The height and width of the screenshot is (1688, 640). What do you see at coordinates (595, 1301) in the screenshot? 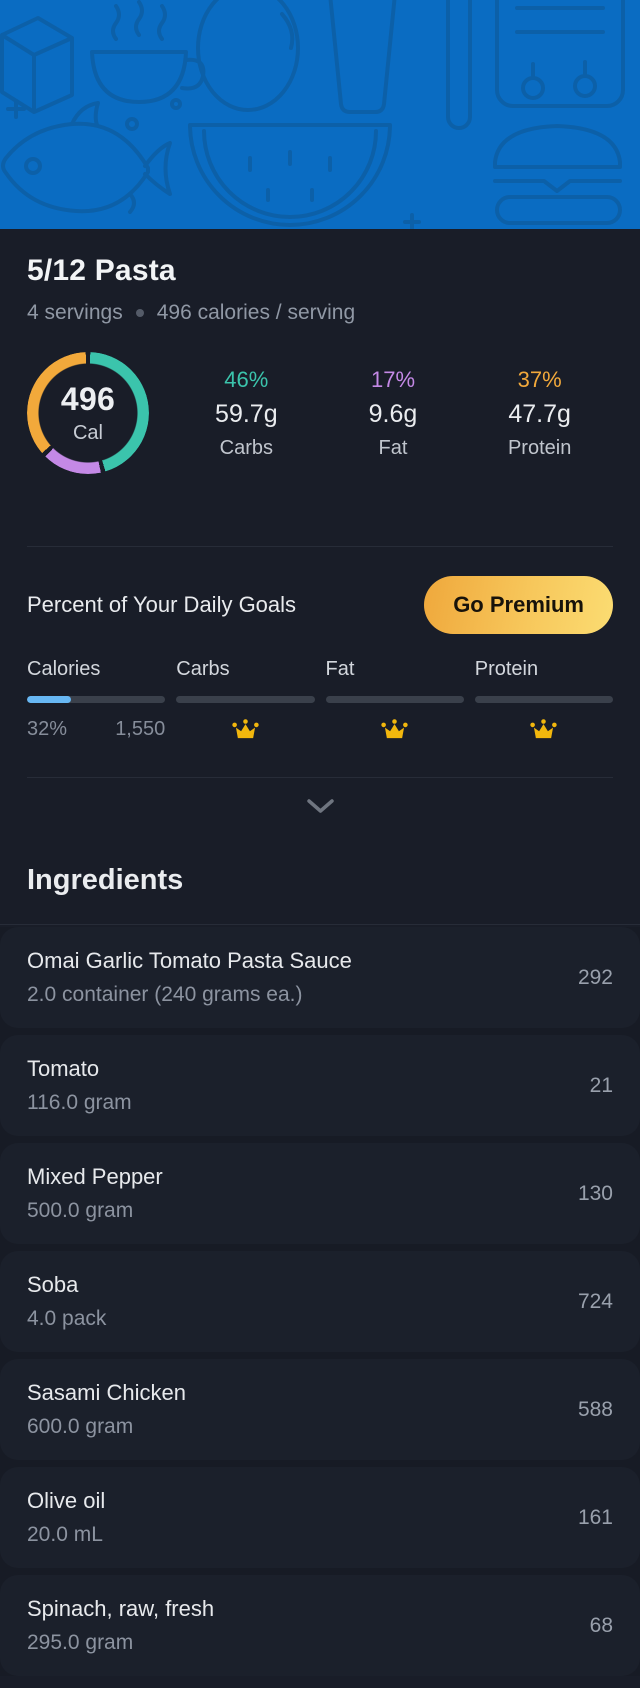
I see `ingredient-calories: 724` at bounding box center [595, 1301].